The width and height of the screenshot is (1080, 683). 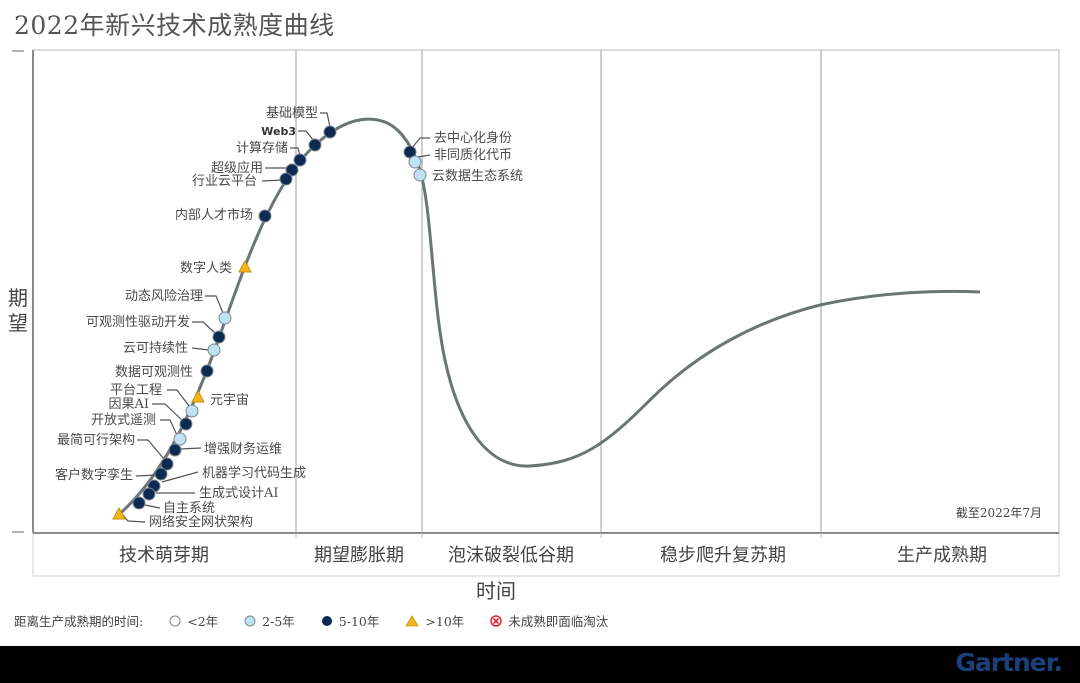 I want to click on legend: 距离生产成熟期的时间: <2年 2-5年 5-10年 >10年 未成熟即面临淘汰, so click(x=324, y=620).